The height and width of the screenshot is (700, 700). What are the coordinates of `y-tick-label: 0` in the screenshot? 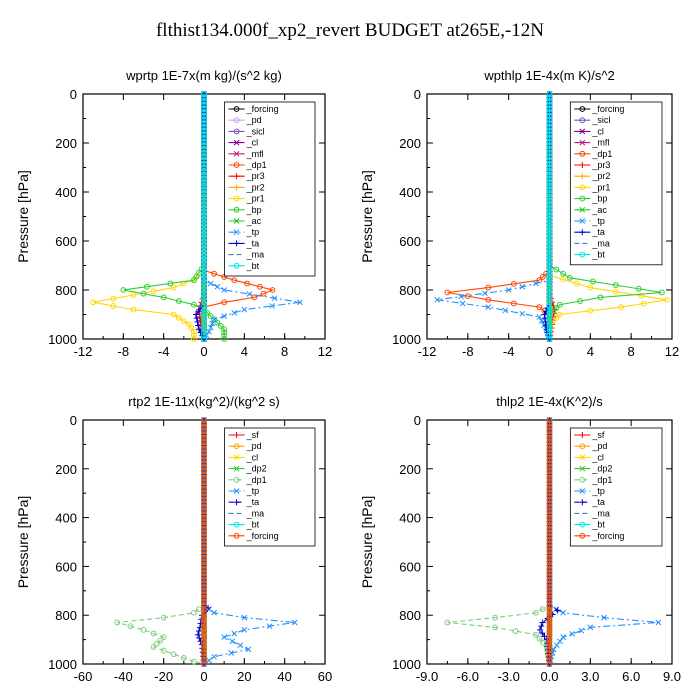 It's located at (417, 94).